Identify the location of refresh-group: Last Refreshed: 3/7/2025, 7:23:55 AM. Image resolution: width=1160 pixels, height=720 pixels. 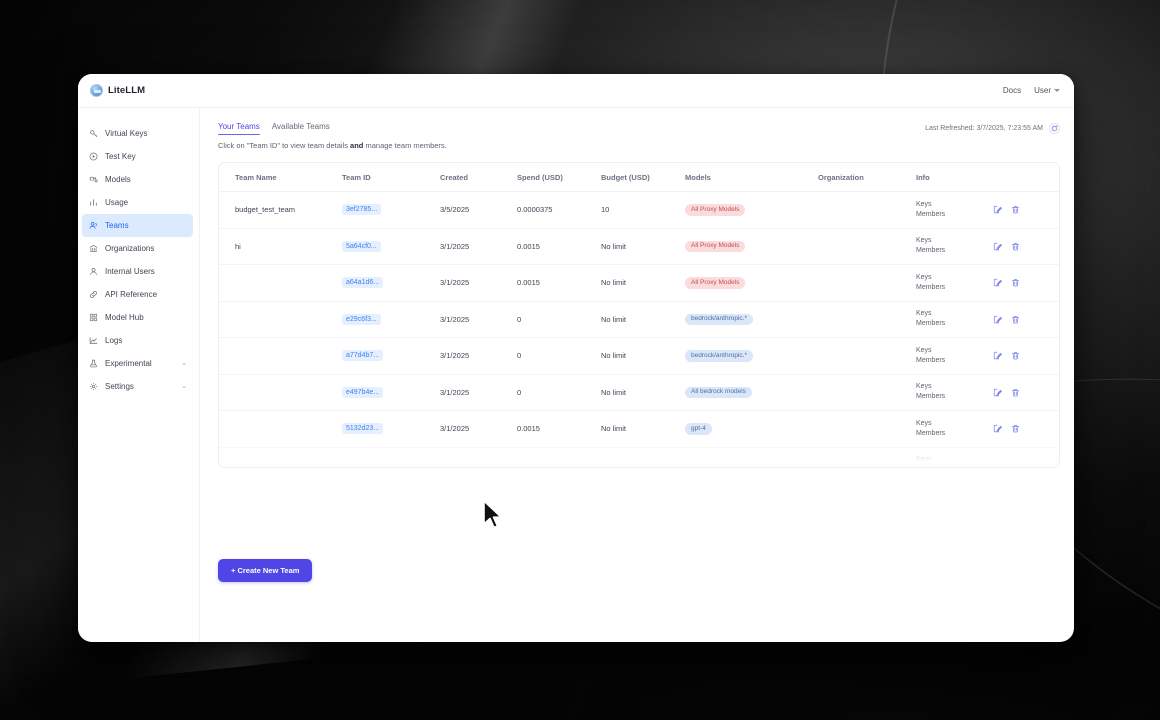
(992, 128).